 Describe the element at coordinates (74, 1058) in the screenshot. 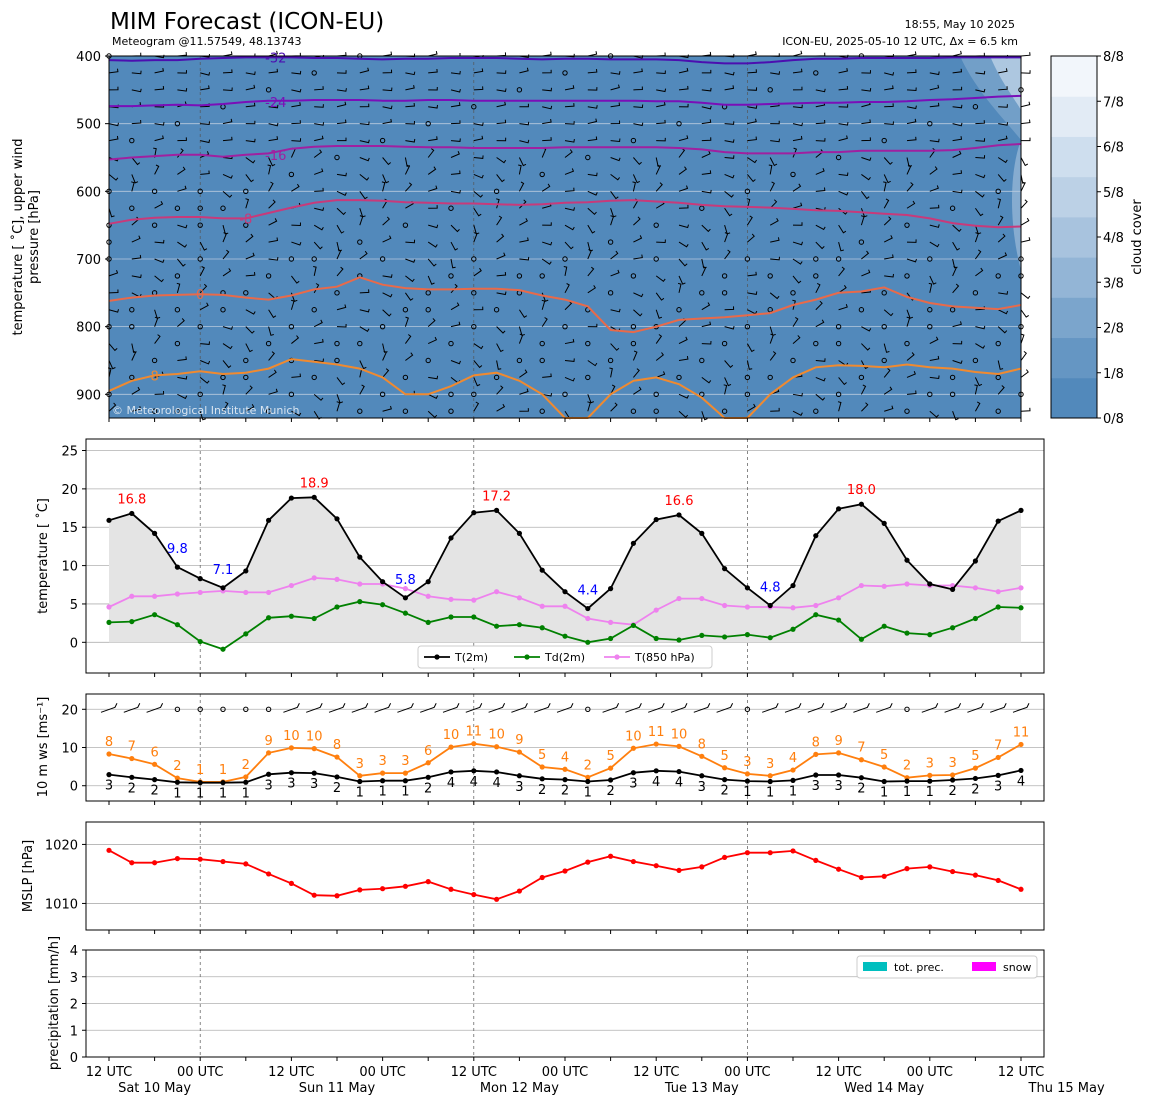

I see `y-tick-label: 0` at that location.